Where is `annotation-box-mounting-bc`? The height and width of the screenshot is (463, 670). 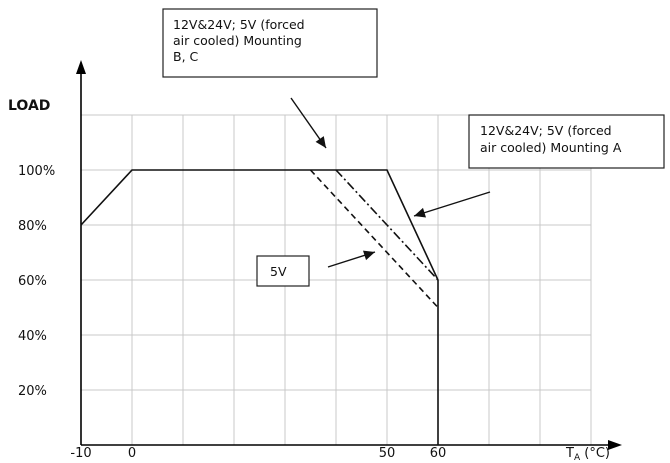 annotation-box-mounting-bc is located at coordinates (270, 43).